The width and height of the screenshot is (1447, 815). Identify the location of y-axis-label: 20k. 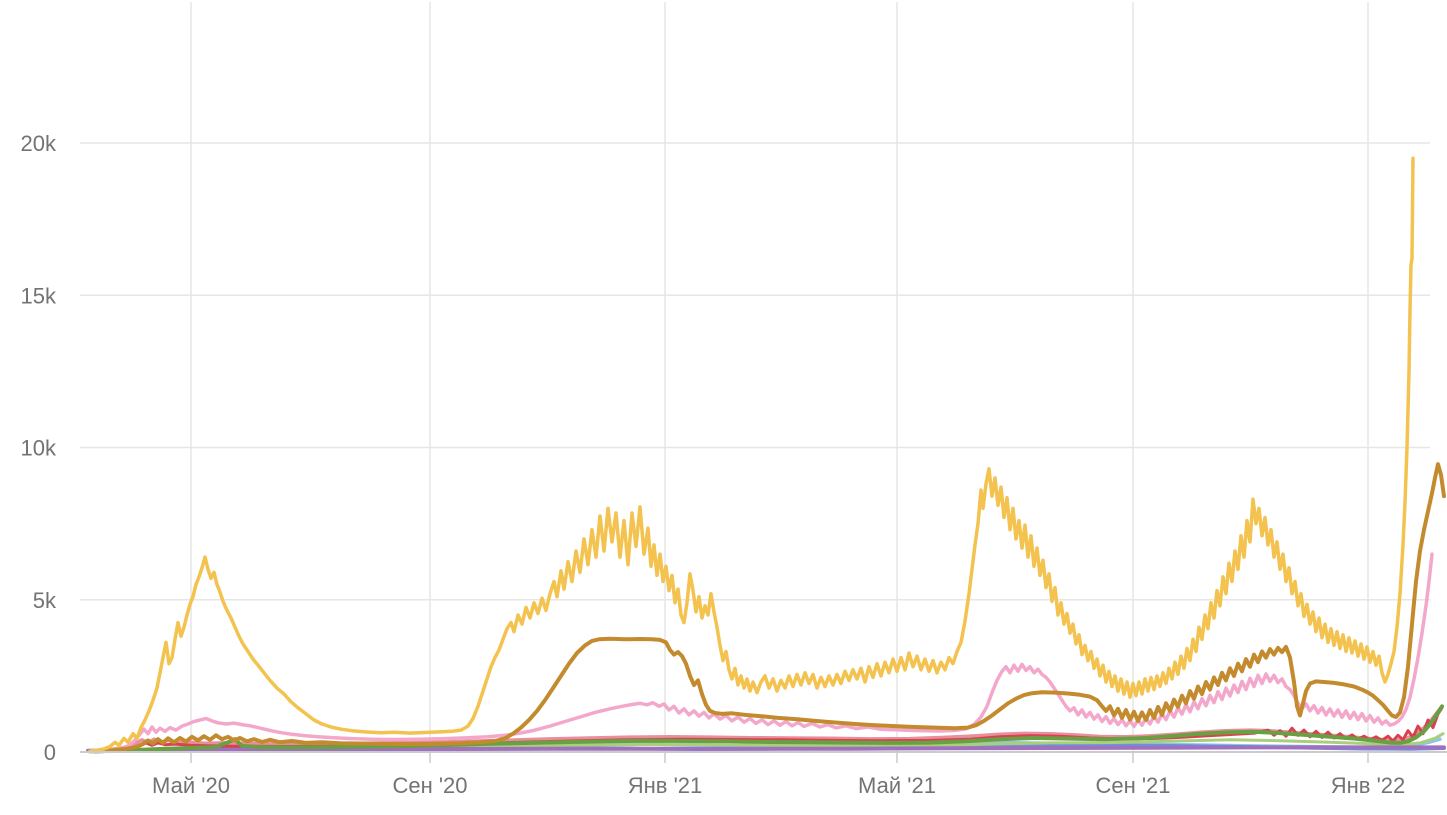
(39, 143).